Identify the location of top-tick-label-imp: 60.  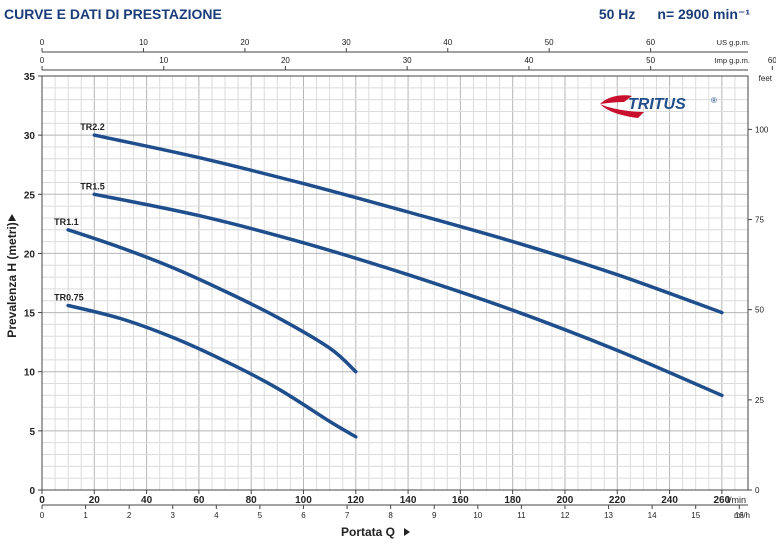
(772, 60).